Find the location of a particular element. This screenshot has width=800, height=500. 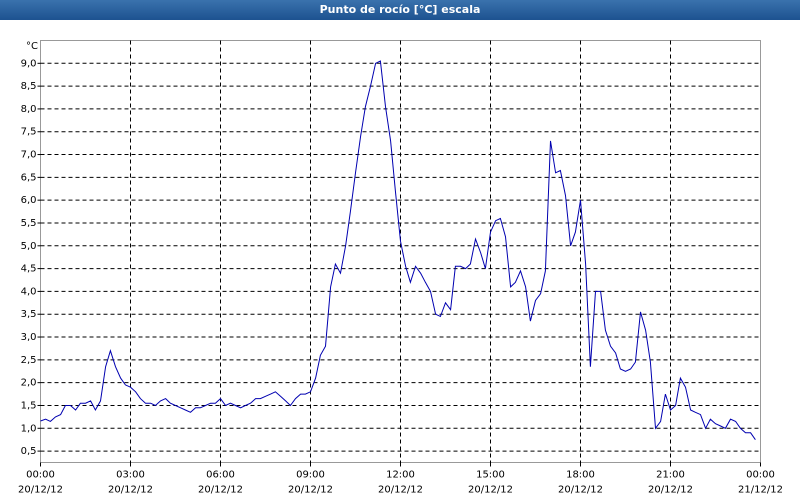

y-tick-label: 9,0 is located at coordinates (29, 63).